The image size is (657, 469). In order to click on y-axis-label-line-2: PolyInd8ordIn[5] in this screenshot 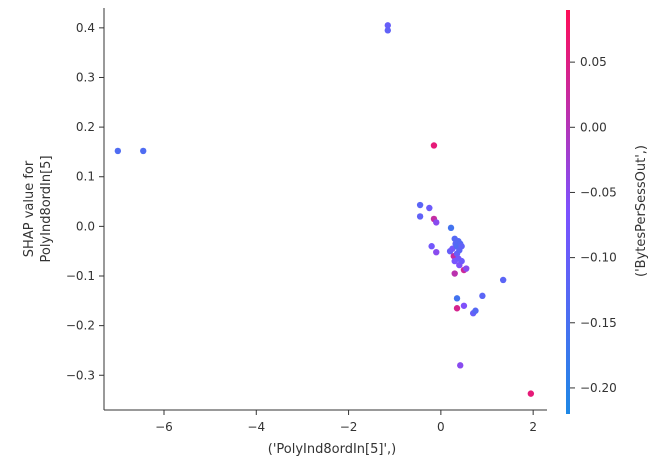, I will do `click(46, 208)`.